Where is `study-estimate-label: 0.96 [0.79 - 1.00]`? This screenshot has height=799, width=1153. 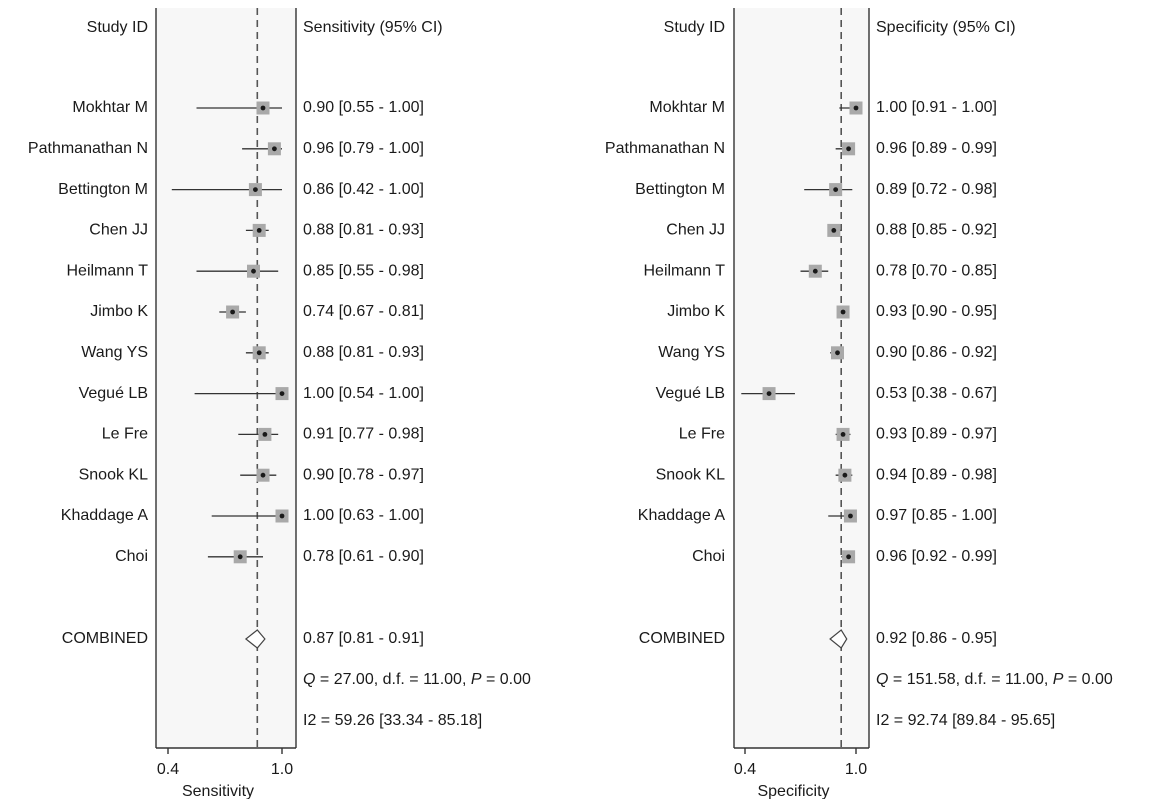 study-estimate-label: 0.96 [0.79 - 1.00] is located at coordinates (363, 148).